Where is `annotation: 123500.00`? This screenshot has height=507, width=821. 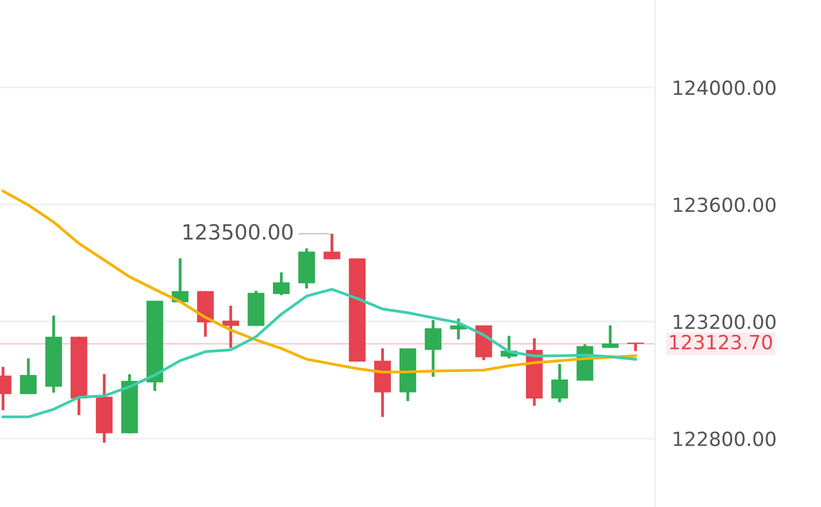
annotation: 123500.00 is located at coordinates (238, 232).